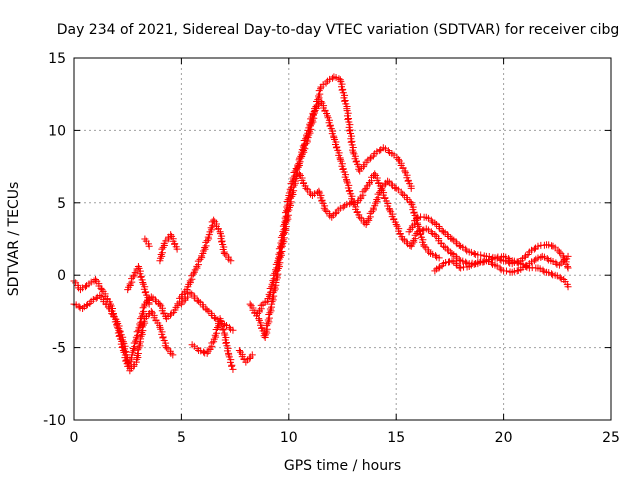  I want to click on y-tick-label: -5, so click(59, 349).